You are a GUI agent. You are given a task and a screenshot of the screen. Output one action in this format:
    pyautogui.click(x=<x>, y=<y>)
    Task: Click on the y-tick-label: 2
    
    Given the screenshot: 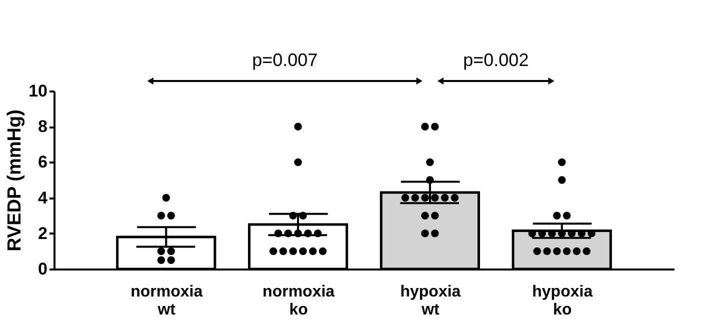 What is the action you would take?
    pyautogui.click(x=43, y=233)
    